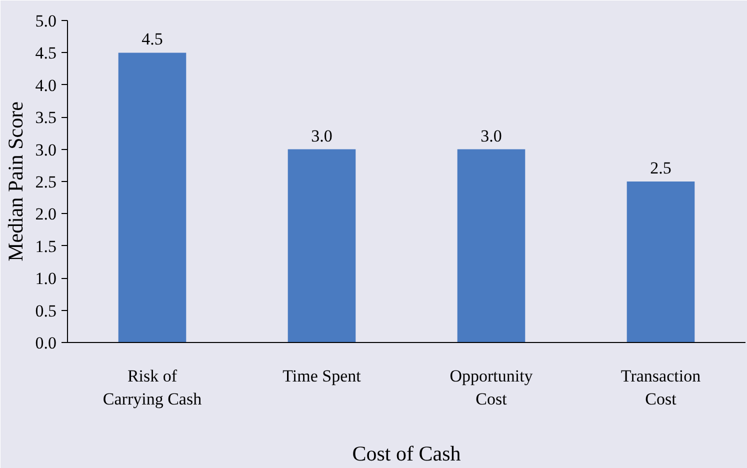 The height and width of the screenshot is (468, 747). I want to click on x-tick-label: Opportunity Cost, so click(492, 387).